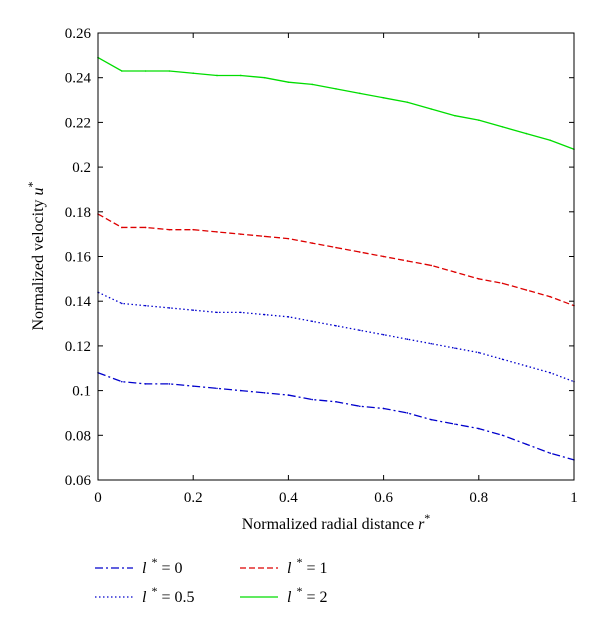 The width and height of the screenshot is (600, 623). Describe the element at coordinates (78, 258) in the screenshot. I see `y-tick-label: 0.16` at that location.